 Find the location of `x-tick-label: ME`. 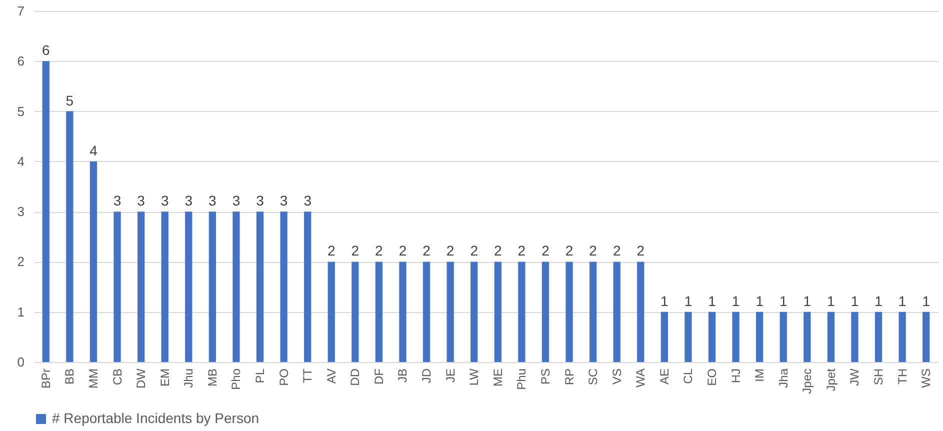

x-tick-label: ME is located at coordinates (497, 377).